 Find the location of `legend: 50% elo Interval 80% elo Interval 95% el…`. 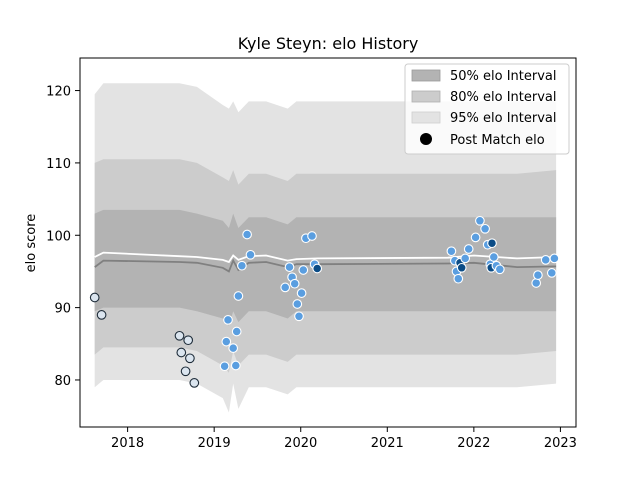

legend: 50% elo Interval 80% elo Interval 95% el… is located at coordinates (487, 109).